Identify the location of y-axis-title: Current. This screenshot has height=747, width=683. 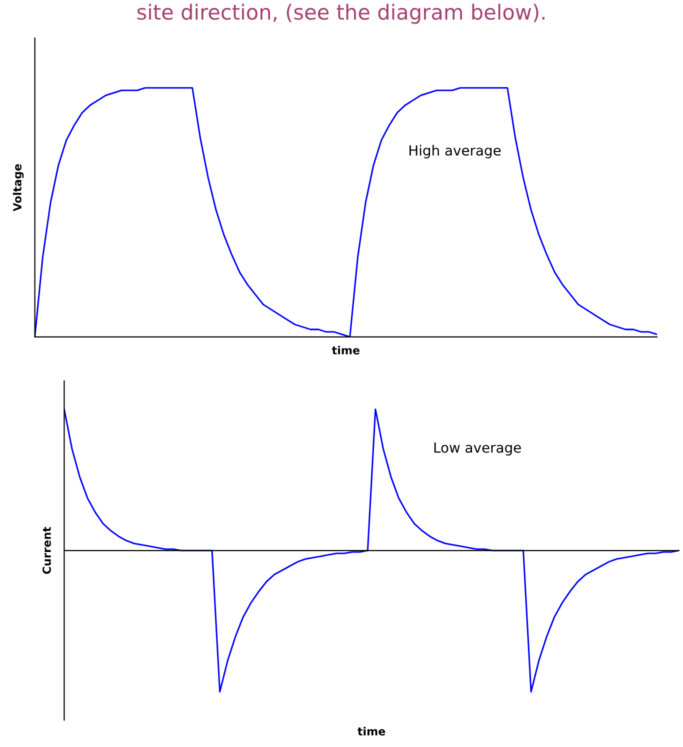
(46, 550).